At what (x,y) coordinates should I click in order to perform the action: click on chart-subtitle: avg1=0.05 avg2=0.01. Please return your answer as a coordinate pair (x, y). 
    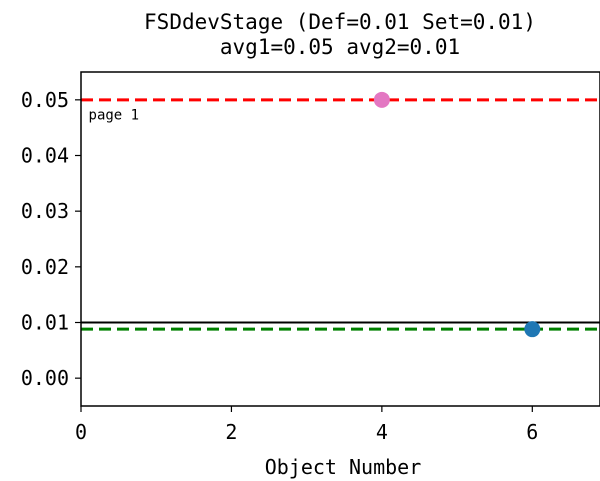
    Looking at the image, I should click on (340, 47).